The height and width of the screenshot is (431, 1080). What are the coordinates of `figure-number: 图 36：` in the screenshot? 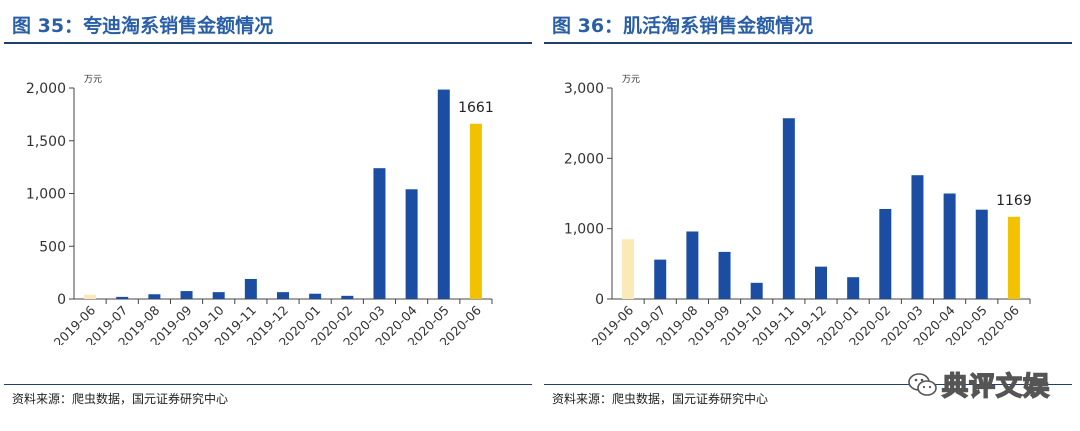 It's located at (588, 26).